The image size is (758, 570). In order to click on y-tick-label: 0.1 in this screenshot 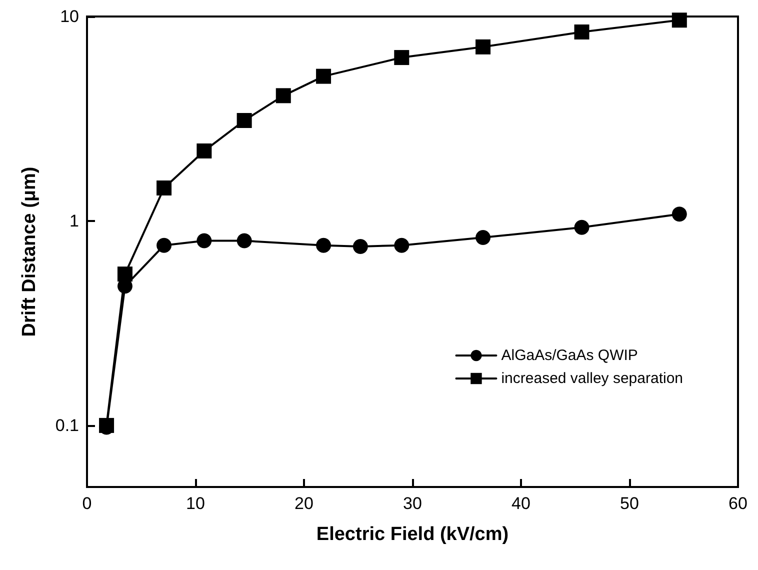, I will do `click(67, 425)`.